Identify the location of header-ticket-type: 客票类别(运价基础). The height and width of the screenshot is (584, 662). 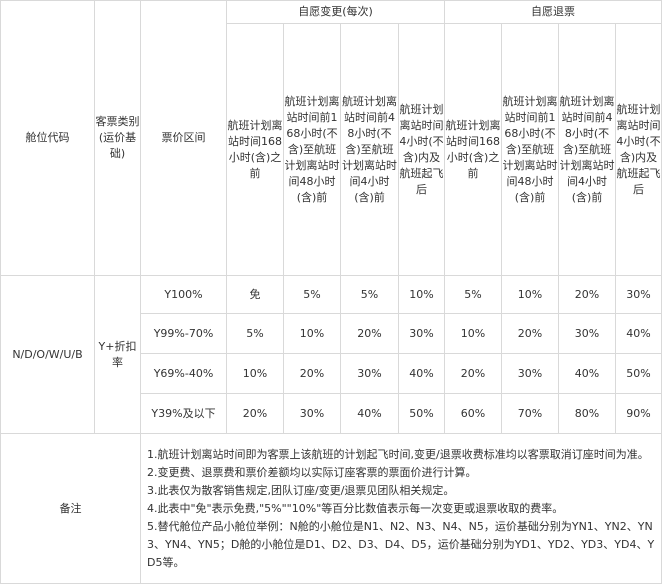
(117, 138).